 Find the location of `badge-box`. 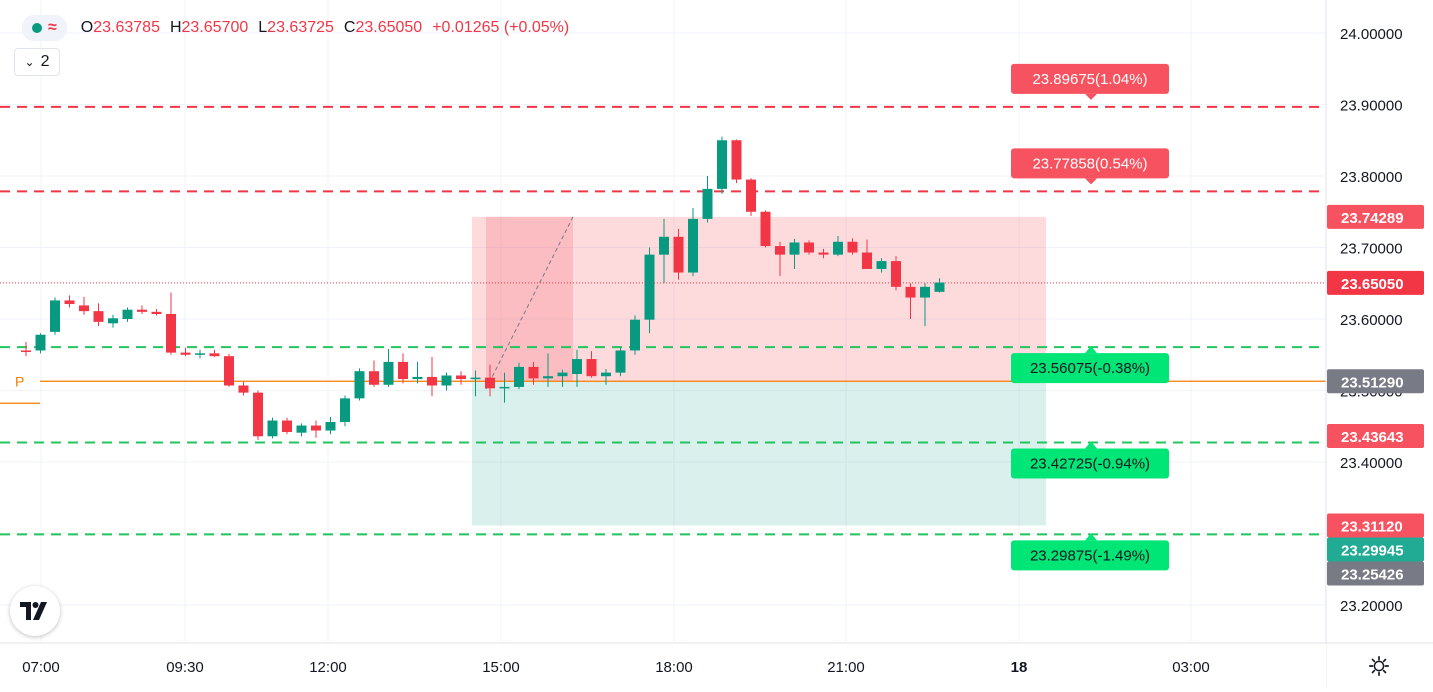

badge-box is located at coordinates (1375, 525).